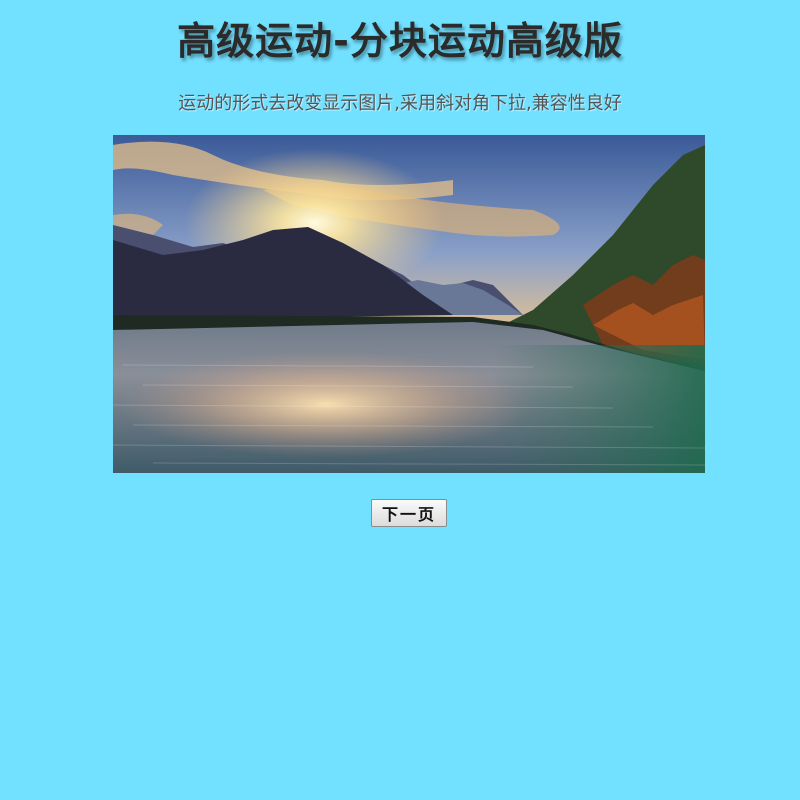  I want to click on page-subtitle: 运动的形式去改变显示图片,采用斜对角下拉,兼容性良好, so click(400, 103).